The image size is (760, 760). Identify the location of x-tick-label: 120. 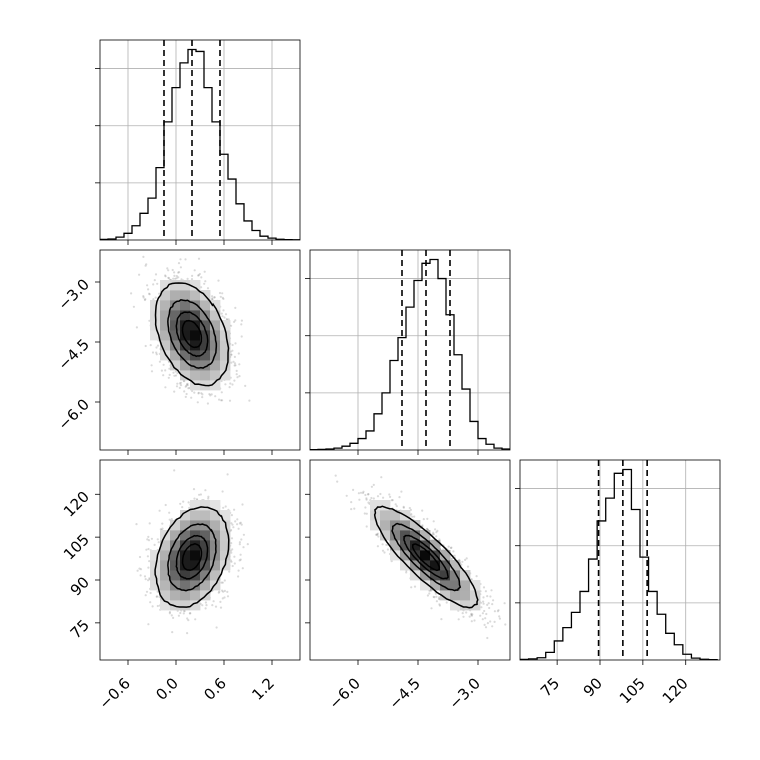
(675, 690).